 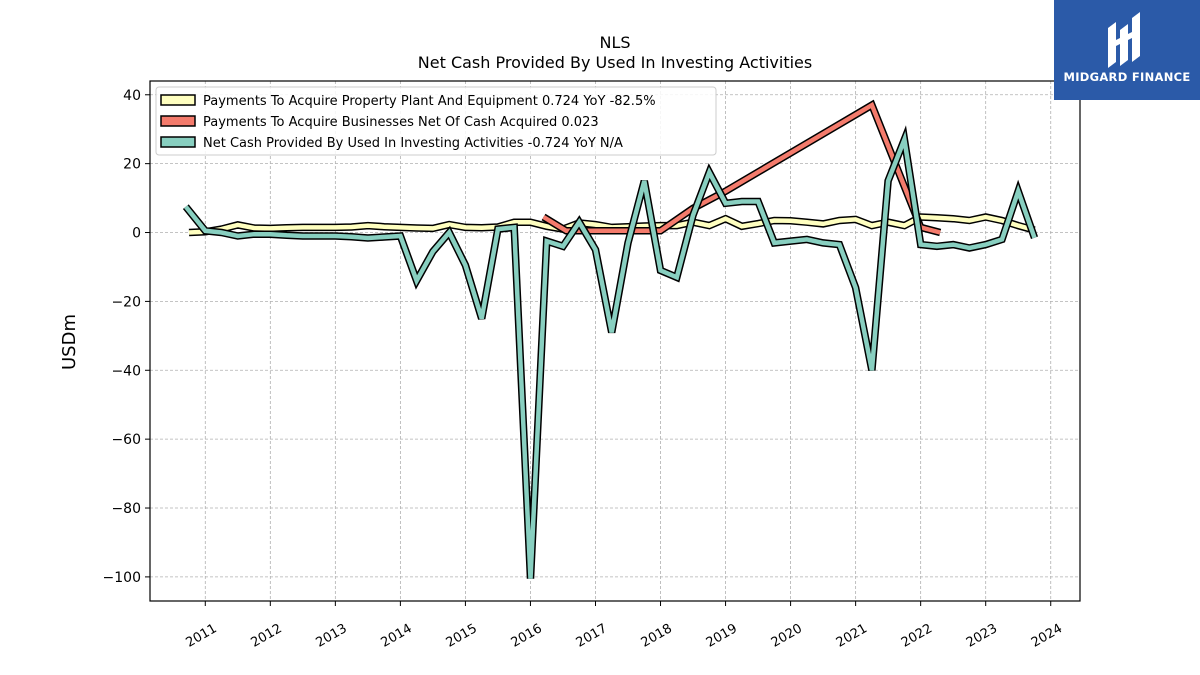 I want to click on y-axis-label: USDm, so click(x=69, y=342).